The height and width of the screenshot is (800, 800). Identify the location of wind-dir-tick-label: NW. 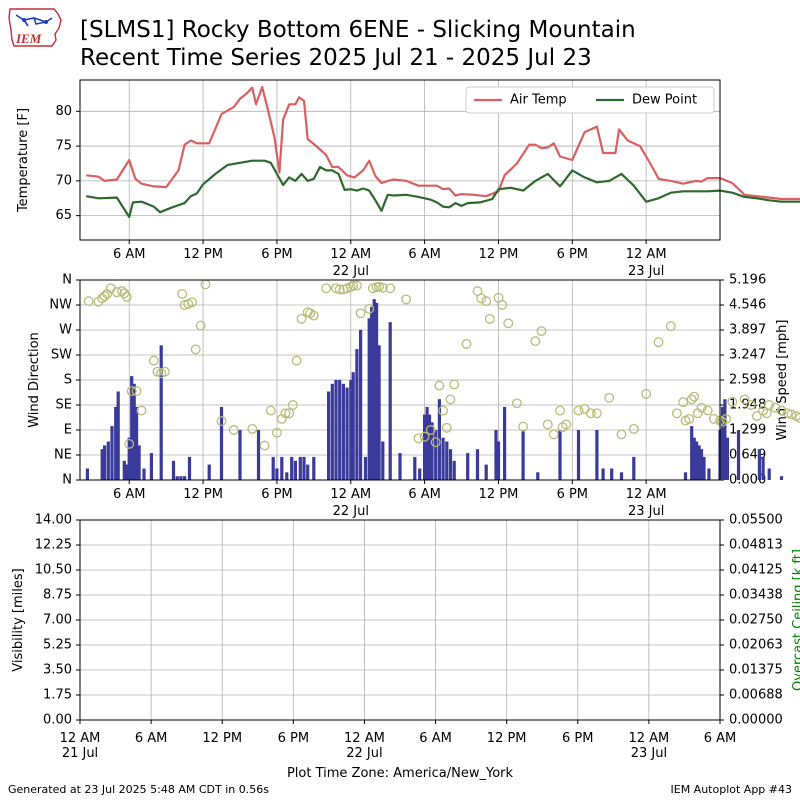
(60, 305).